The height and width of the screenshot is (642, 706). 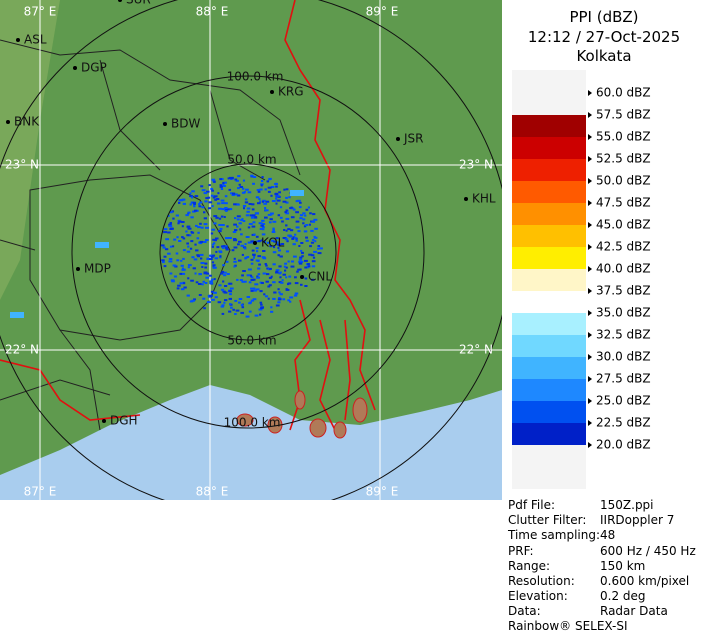 I want to click on grid-label: 87° E, so click(x=40, y=492).